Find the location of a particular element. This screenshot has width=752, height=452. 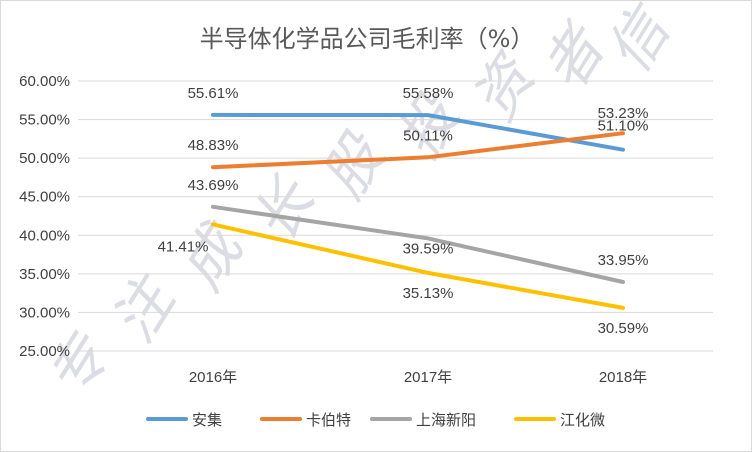

y-tick-label: 35.00% is located at coordinates (44, 274).